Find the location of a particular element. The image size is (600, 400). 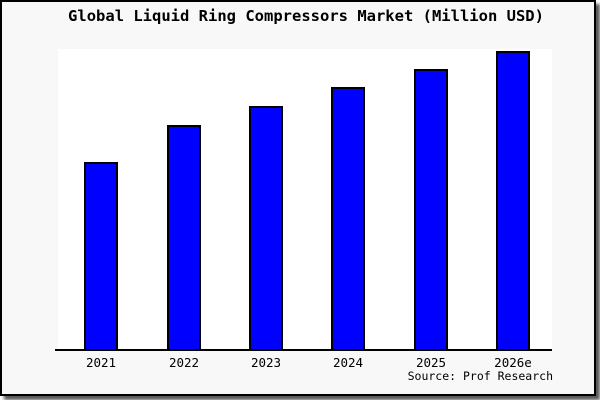

source-note: Source: Prof Research is located at coordinates (480, 376).